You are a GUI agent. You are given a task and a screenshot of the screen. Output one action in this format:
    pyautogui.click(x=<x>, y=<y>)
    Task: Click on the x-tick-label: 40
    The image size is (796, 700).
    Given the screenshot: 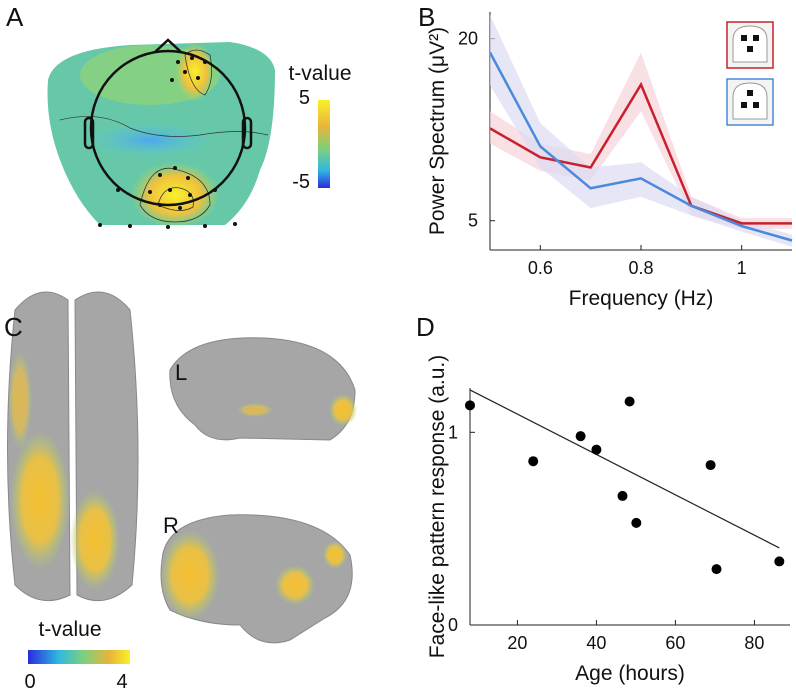 What is the action you would take?
    pyautogui.click(x=596, y=643)
    